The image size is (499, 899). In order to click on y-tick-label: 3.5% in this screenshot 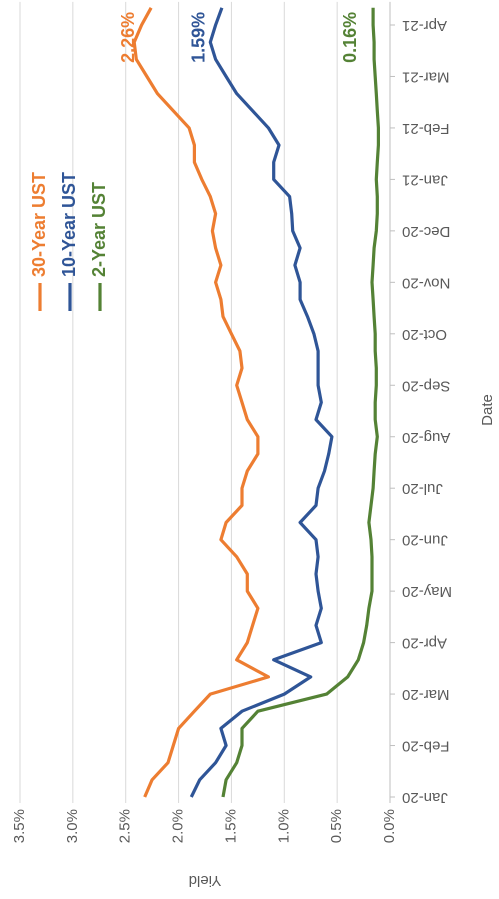, I will do `click(19, 826)`.